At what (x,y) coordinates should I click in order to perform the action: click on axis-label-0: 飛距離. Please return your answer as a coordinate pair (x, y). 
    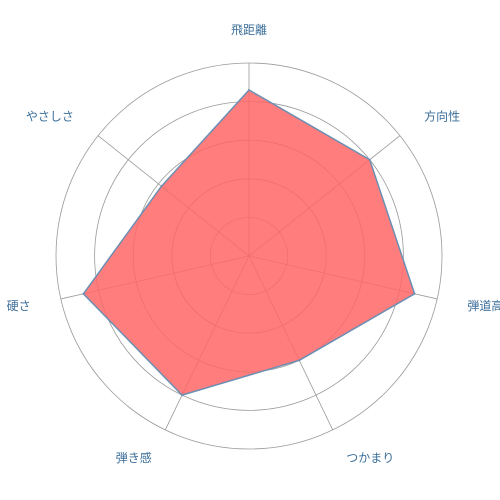
    Looking at the image, I should click on (249, 30).